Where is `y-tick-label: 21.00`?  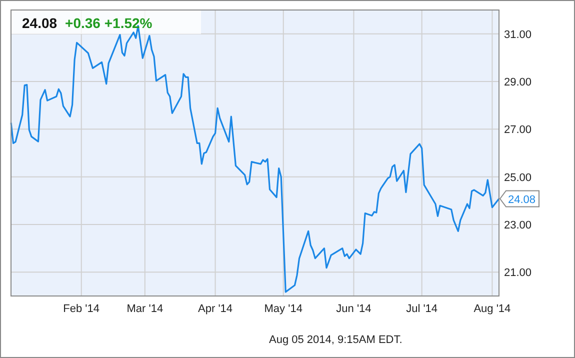 y-tick-label: 21.00 is located at coordinates (518, 273).